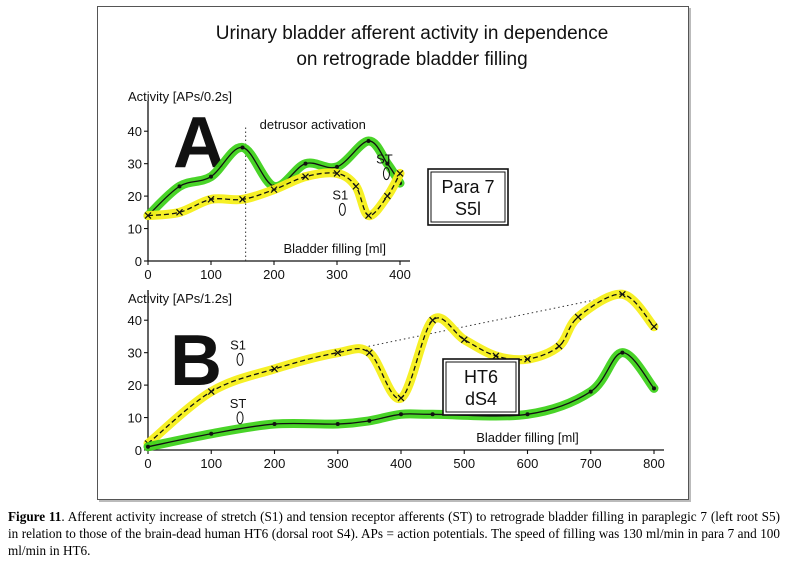  I want to click on panel-a-annotation-text: detrusor activation, so click(313, 124).